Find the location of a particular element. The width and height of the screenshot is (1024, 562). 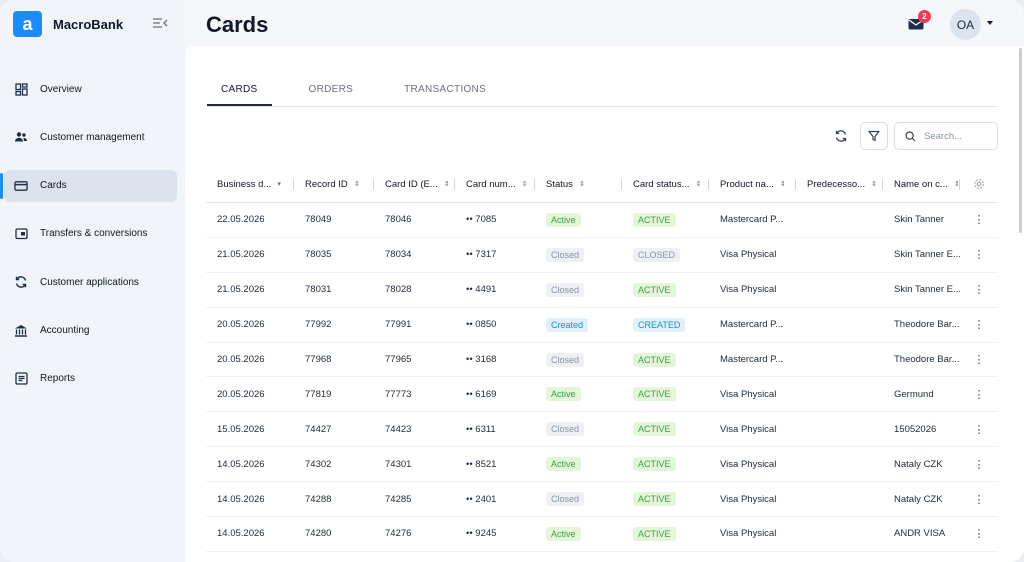

card-number-cell: •• 7085 is located at coordinates (481, 220).